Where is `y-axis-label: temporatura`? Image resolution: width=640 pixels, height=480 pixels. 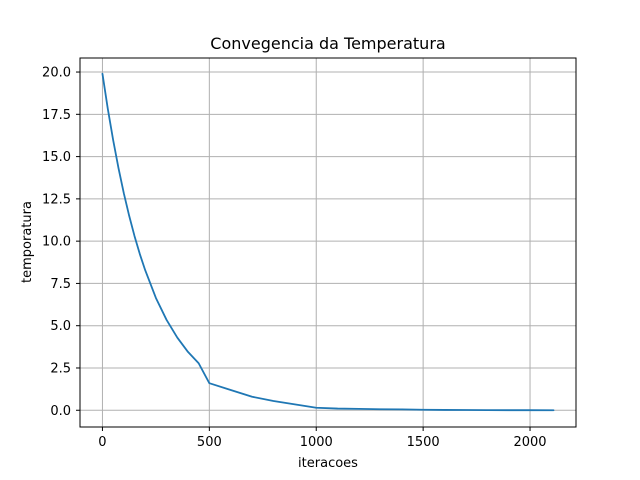
y-axis-label: temporatura is located at coordinates (27, 242).